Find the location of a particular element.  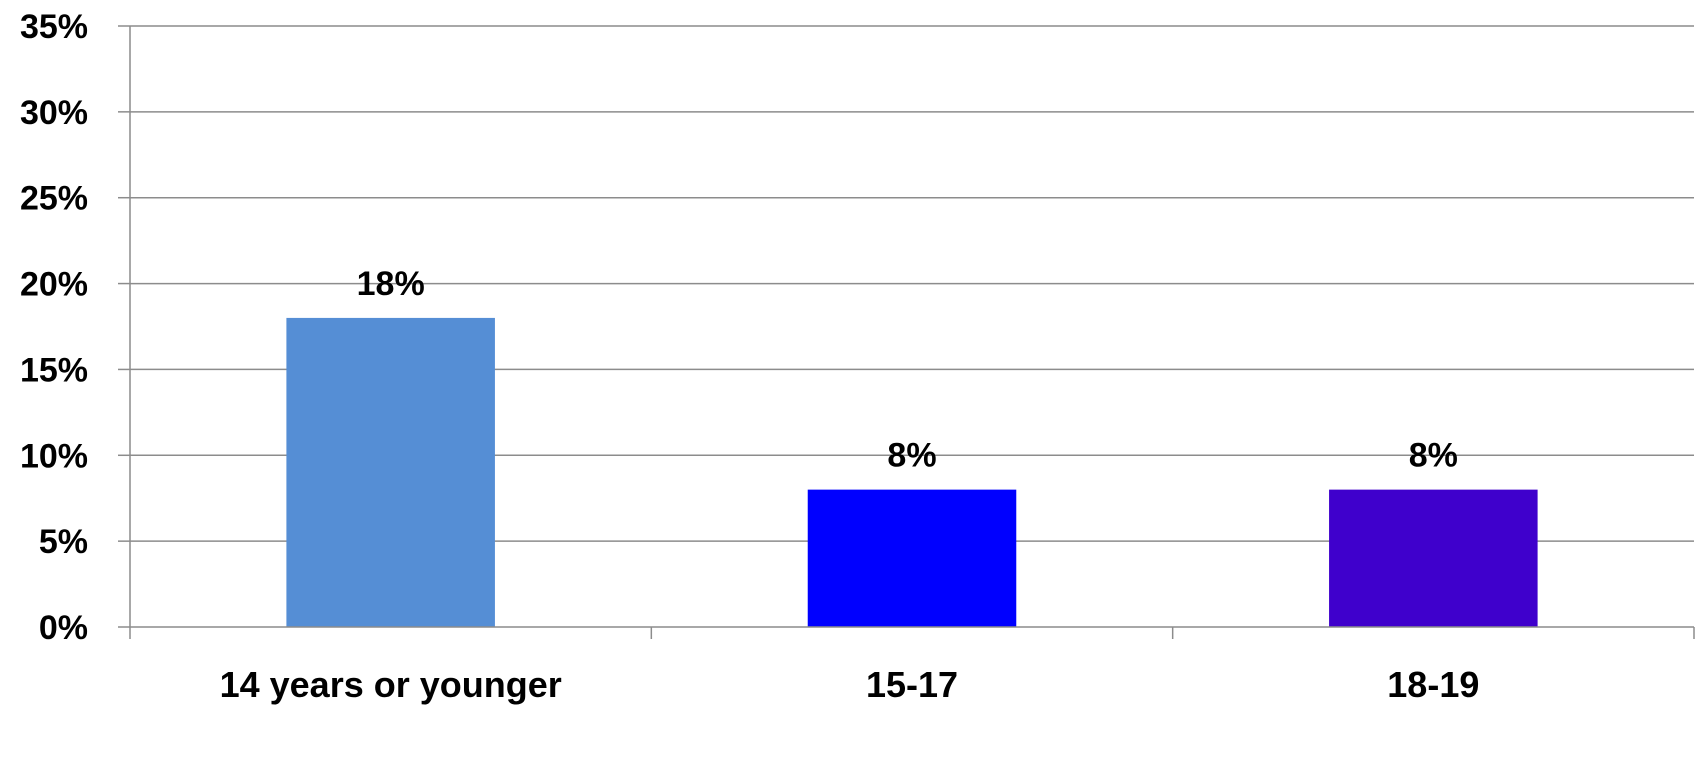

x-category-label: 15-17 is located at coordinates (912, 684).